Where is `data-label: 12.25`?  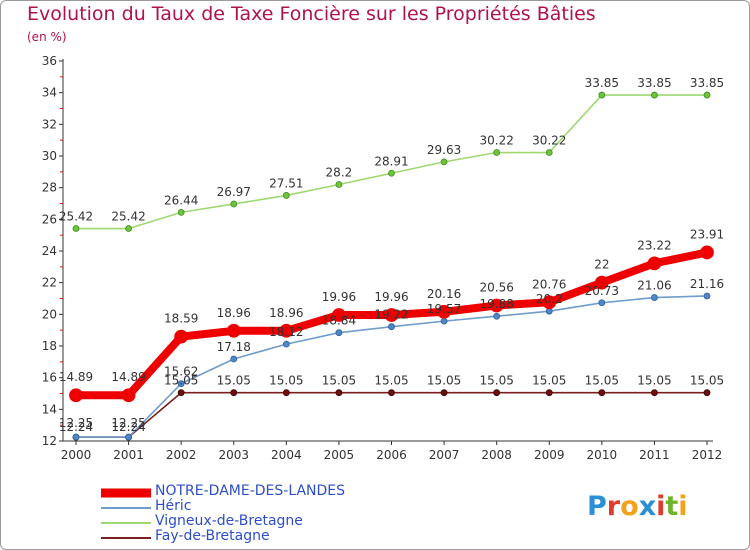 data-label: 12.25 is located at coordinates (128, 423).